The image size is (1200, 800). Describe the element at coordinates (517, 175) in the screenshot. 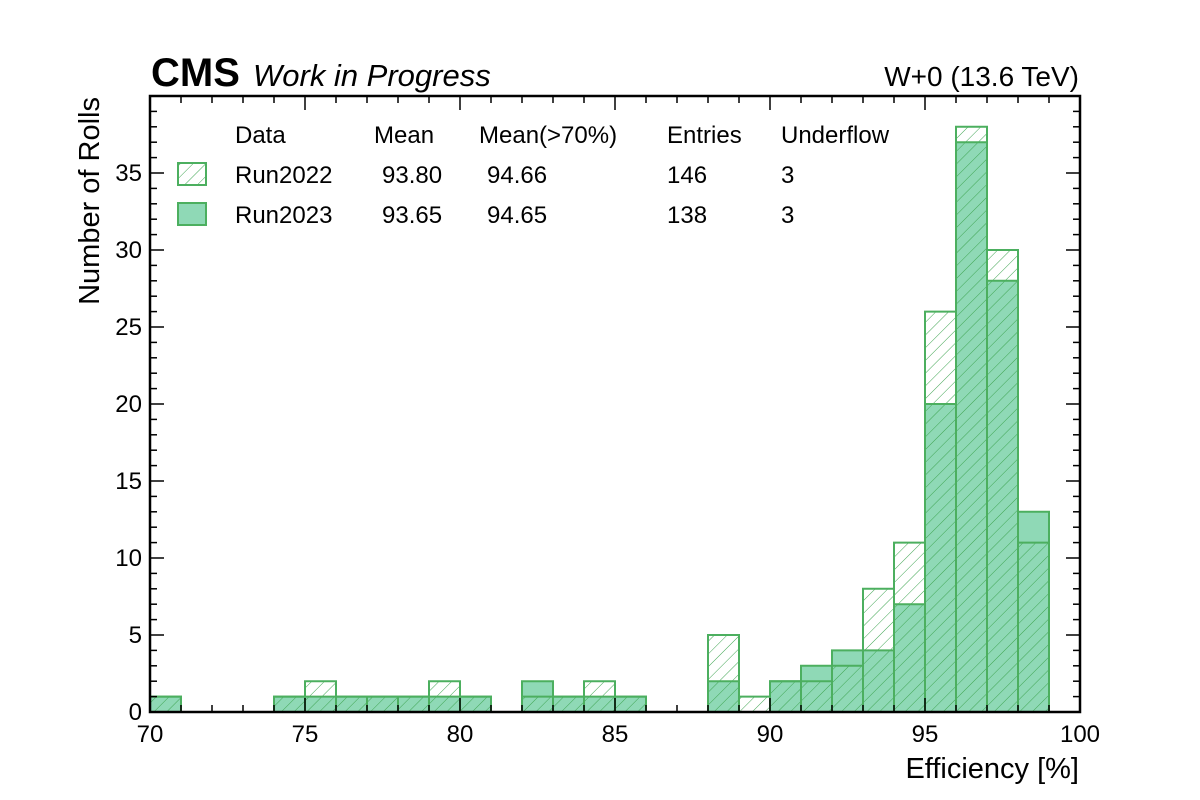

I see `legend-mean-gt70-run2022: 94.66` at that location.